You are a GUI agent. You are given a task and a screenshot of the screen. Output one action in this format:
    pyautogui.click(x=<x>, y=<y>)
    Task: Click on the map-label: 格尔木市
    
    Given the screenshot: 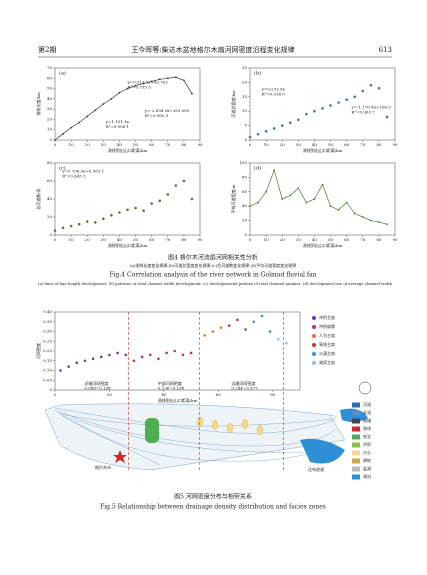 What is the action you would take?
    pyautogui.click(x=103, y=467)
    